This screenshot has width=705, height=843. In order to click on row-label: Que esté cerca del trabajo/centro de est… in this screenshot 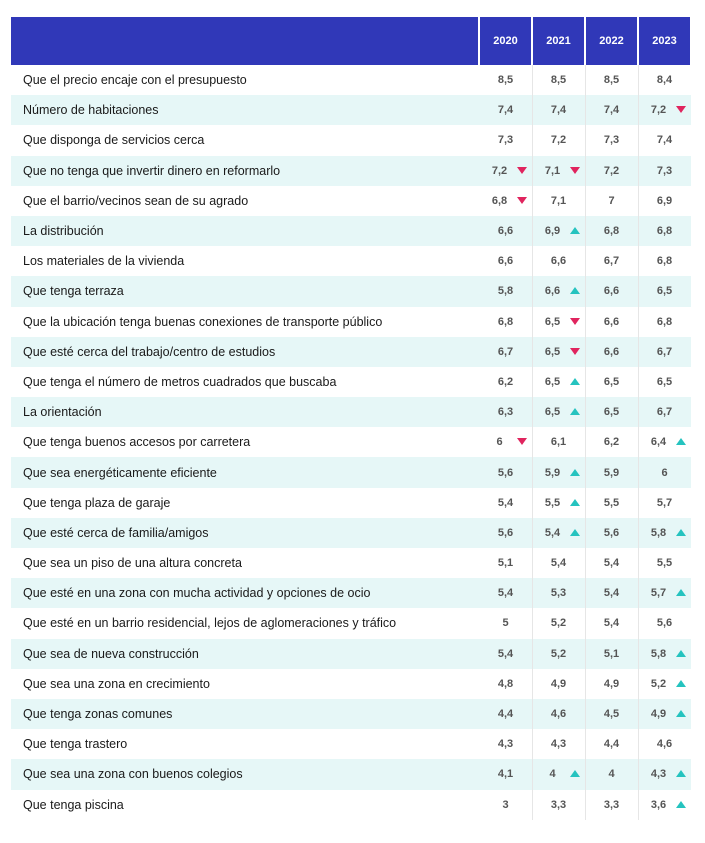, I will do `click(149, 351)`.